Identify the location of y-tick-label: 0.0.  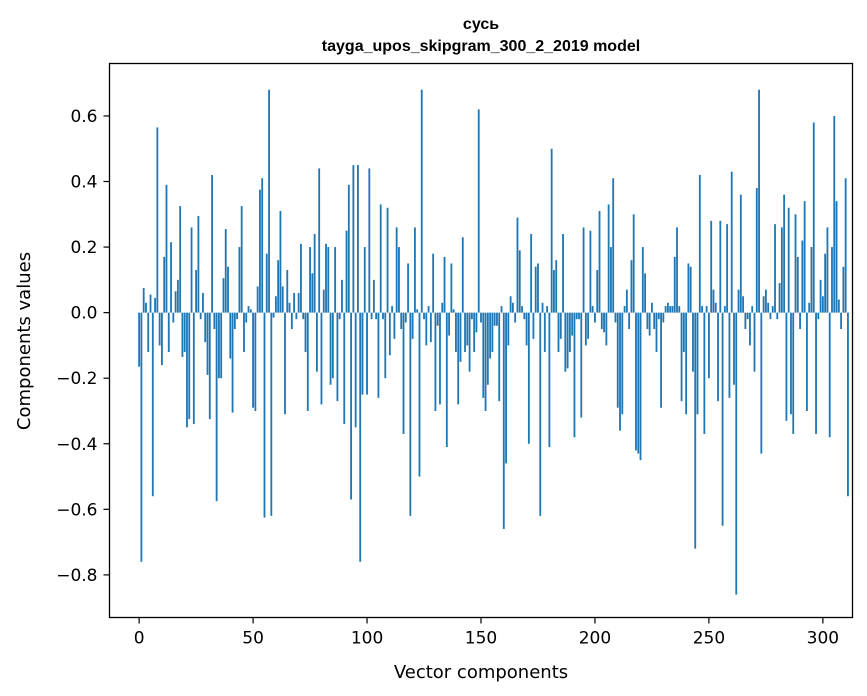
(83, 314).